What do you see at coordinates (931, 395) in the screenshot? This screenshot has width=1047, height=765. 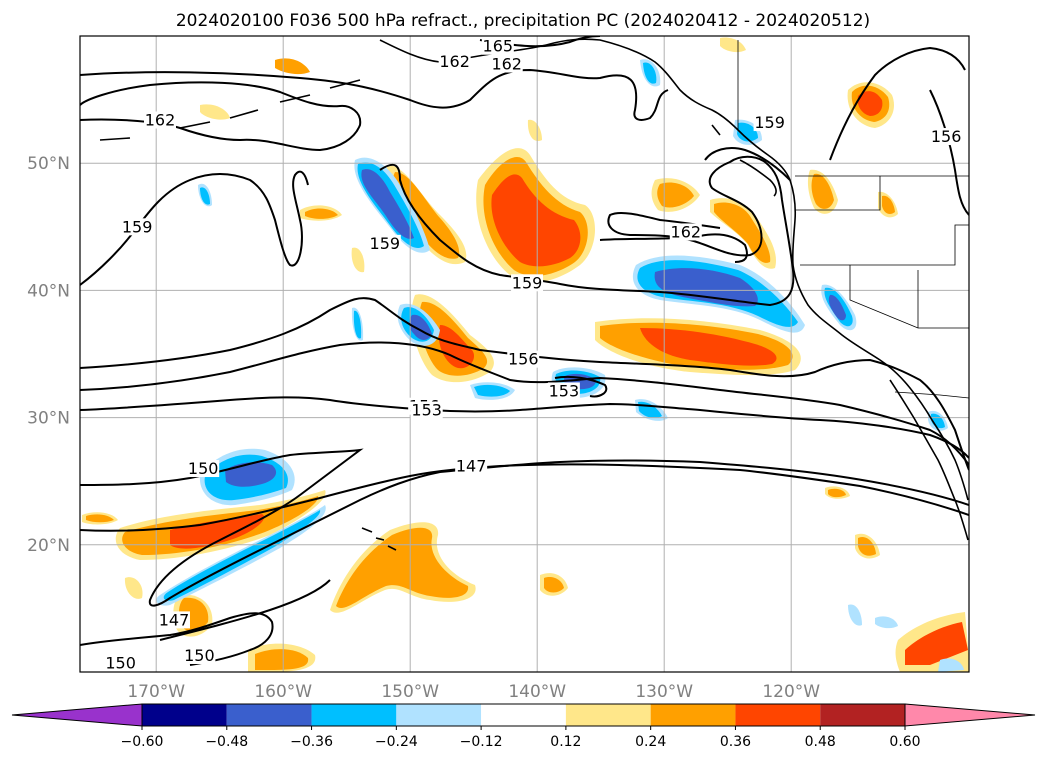 I see `us-mexico-border` at bounding box center [931, 395].